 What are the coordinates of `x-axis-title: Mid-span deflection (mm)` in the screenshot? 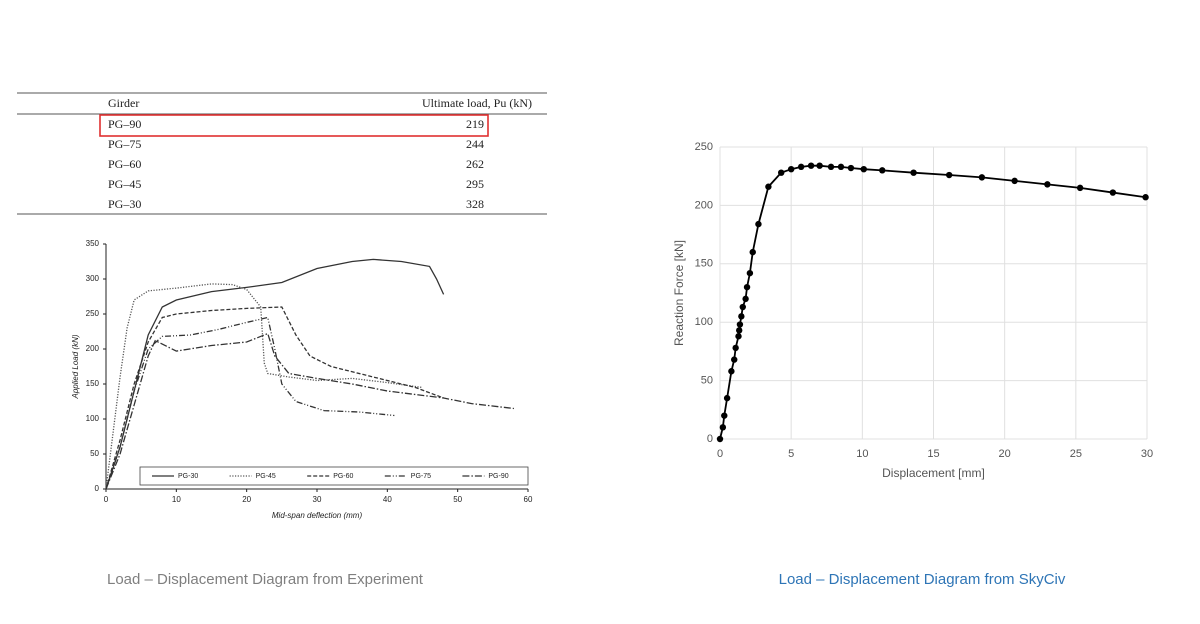 It's located at (317, 515).